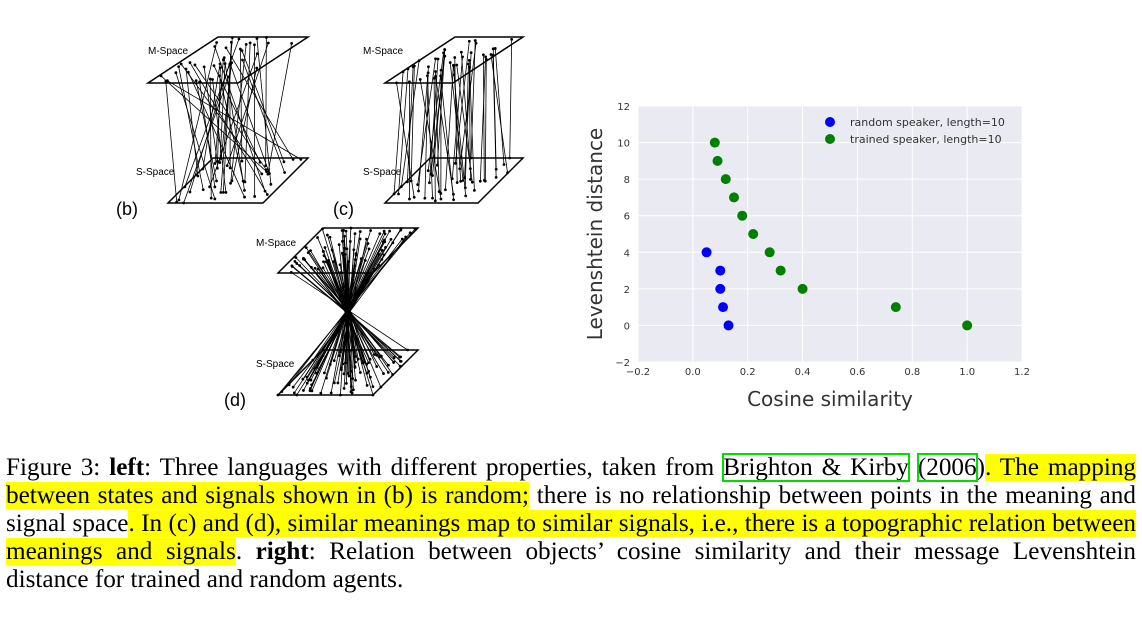 This screenshot has width=1142, height=623. What do you see at coordinates (828, 372) in the screenshot?
I see `x-tick-labels: −0.2 0.0 0.2 0.4 0.6 0.8 1.0 1.2` at bounding box center [828, 372].